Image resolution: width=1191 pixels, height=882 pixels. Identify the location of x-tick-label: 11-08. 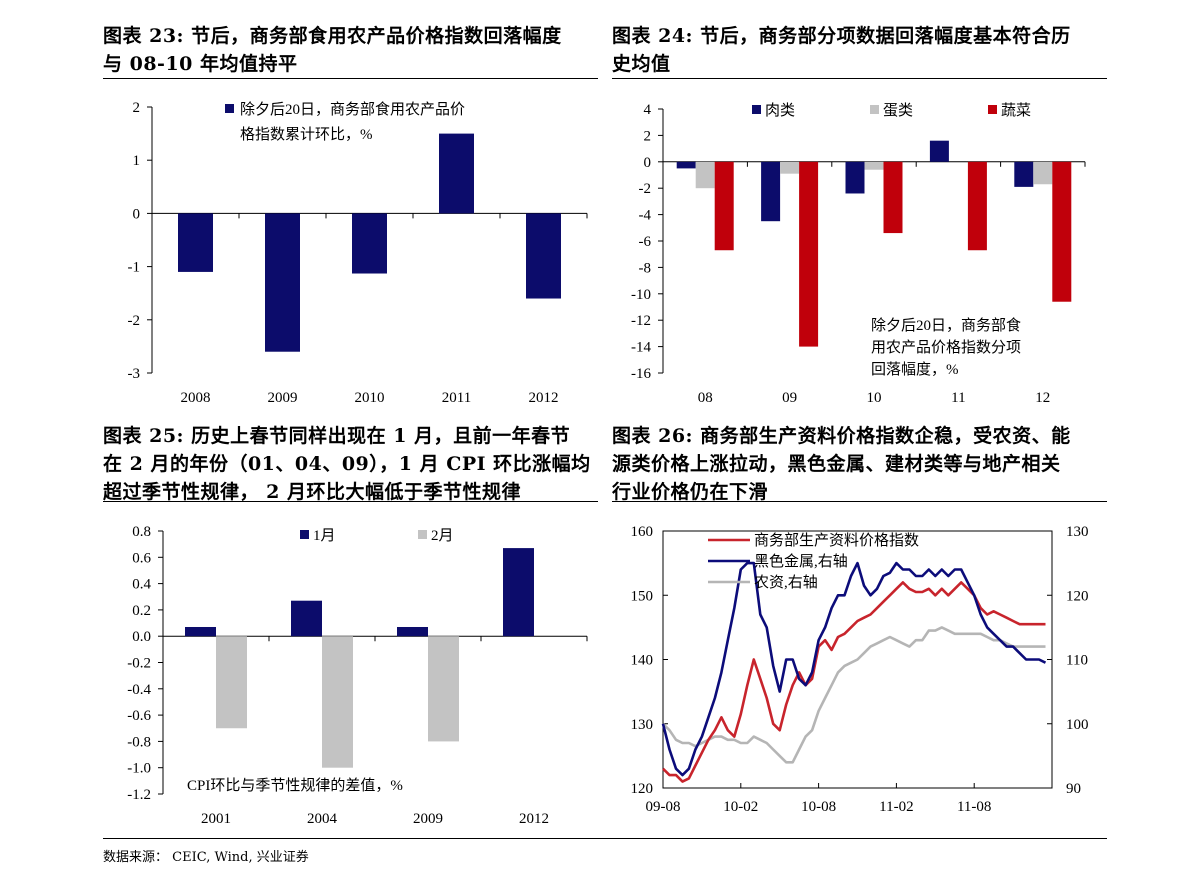
(974, 807).